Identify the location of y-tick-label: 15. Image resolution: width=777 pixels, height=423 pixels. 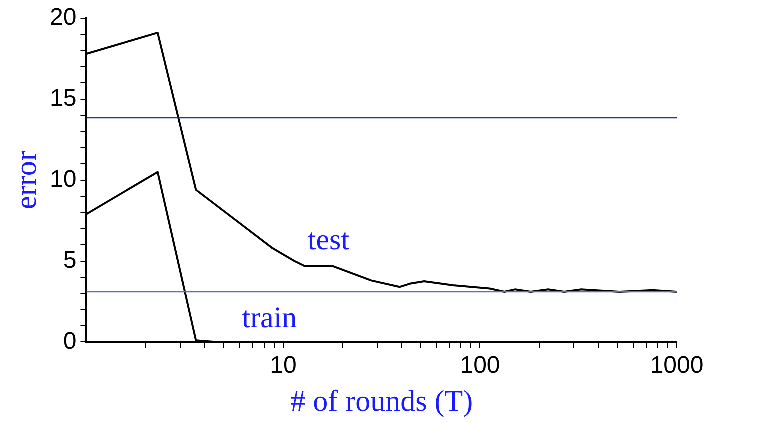
(63, 98).